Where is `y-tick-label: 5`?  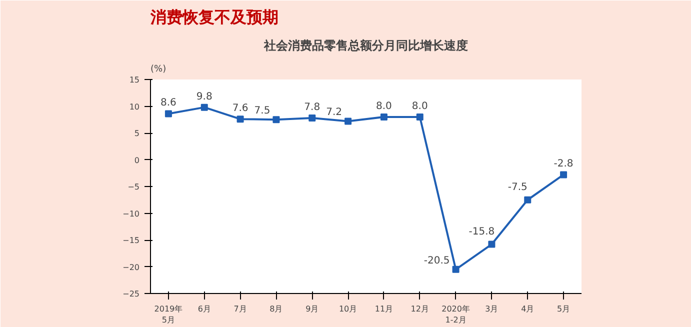
y-tick-label: 5 is located at coordinates (137, 133).